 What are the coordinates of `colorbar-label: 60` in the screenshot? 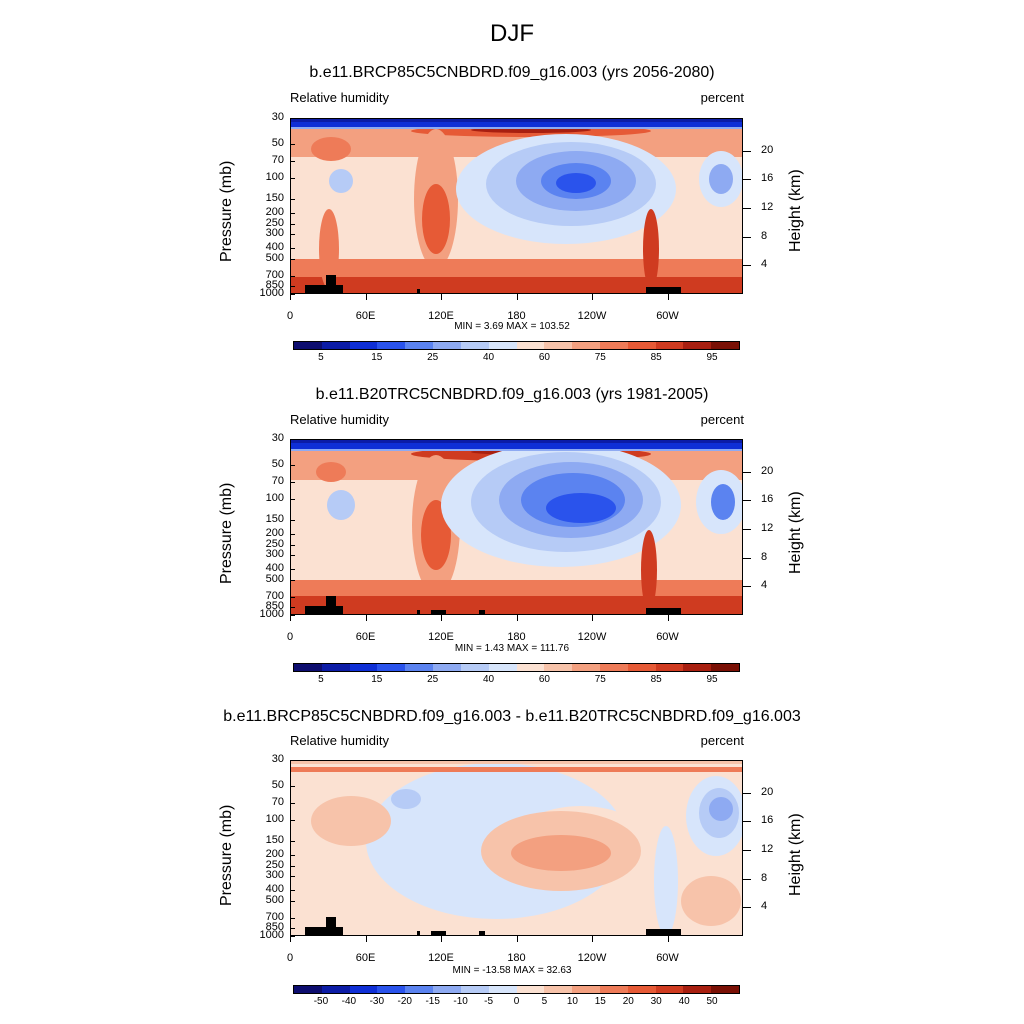 It's located at (544, 679).